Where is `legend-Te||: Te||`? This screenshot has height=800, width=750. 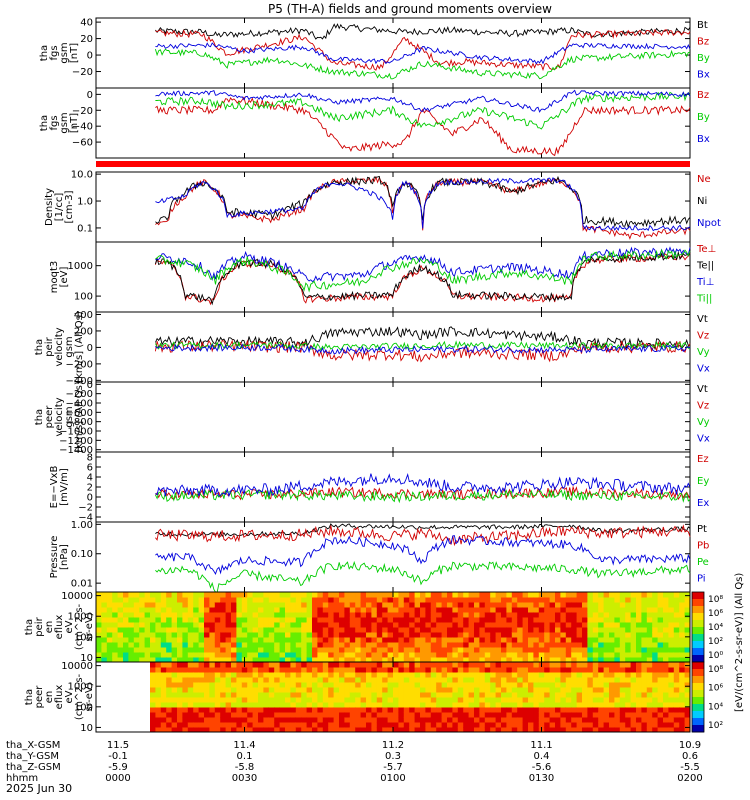
legend-Te||: Te|| is located at coordinates (705, 266).